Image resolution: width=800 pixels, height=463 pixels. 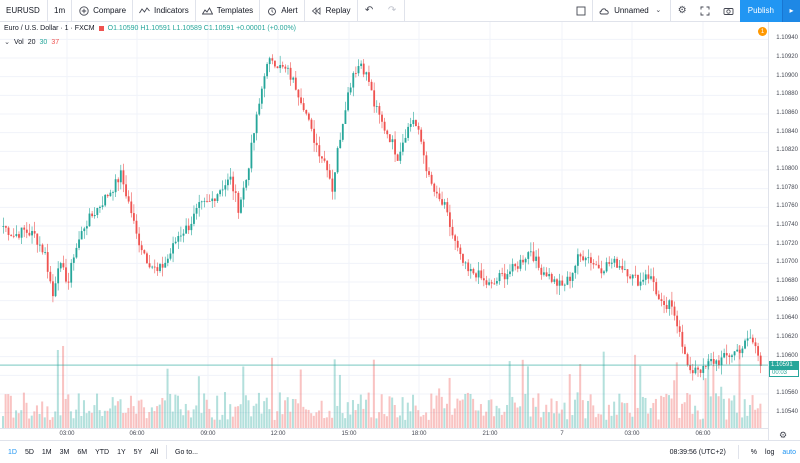 I want to click on redo-button: ↷, so click(x=393, y=11).